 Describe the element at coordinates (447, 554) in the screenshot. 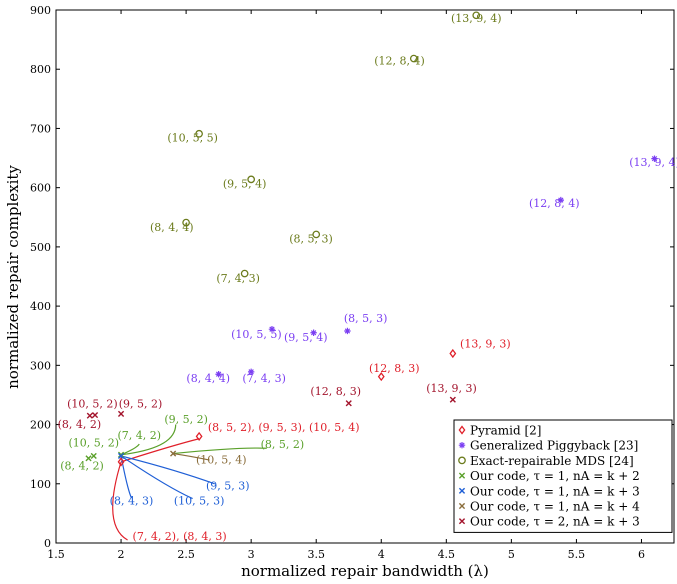

I see `x-tick-label: 4.5` at that location.